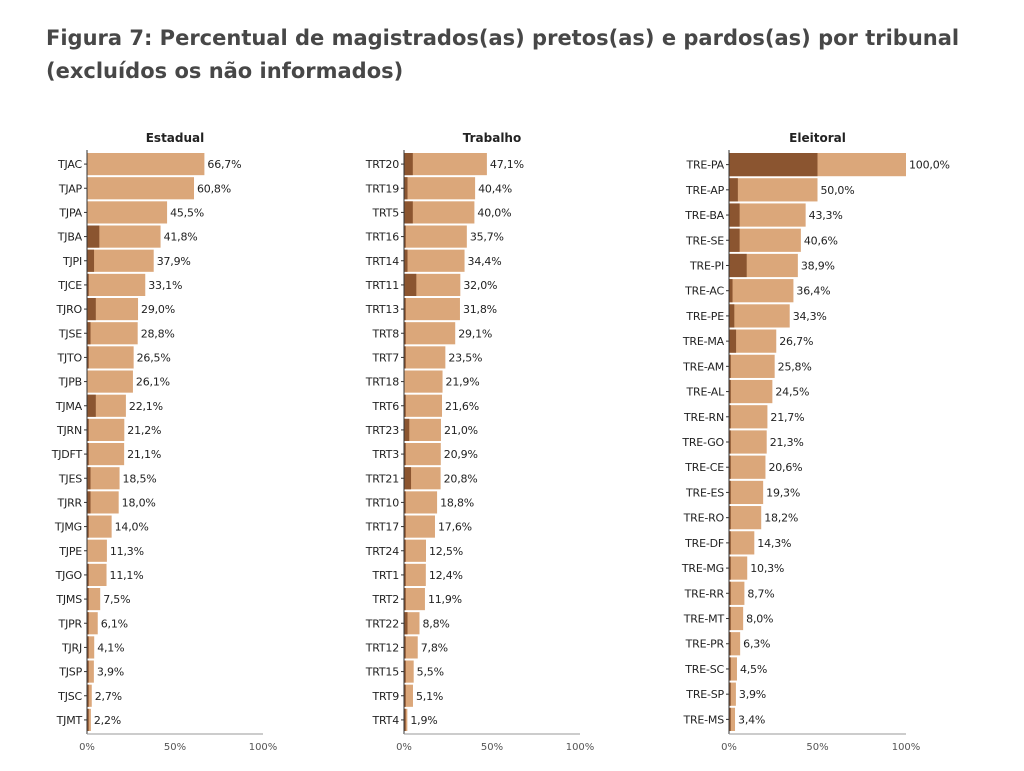  Describe the element at coordinates (751, 719) in the screenshot. I see `value-label-tre-ms: 3,4%` at that location.